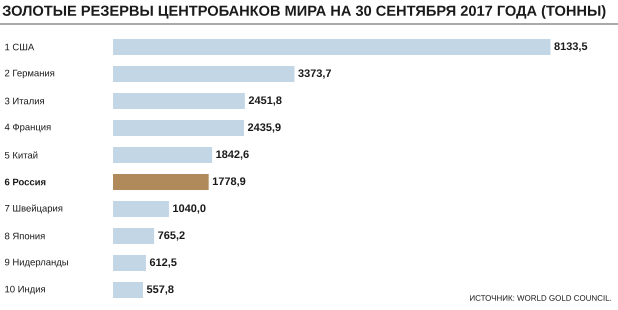 Image resolution: width=618 pixels, height=310 pixels. Describe the element at coordinates (33, 209) in the screenshot. I see `y-tick-label: 7 Швейцария` at that location.